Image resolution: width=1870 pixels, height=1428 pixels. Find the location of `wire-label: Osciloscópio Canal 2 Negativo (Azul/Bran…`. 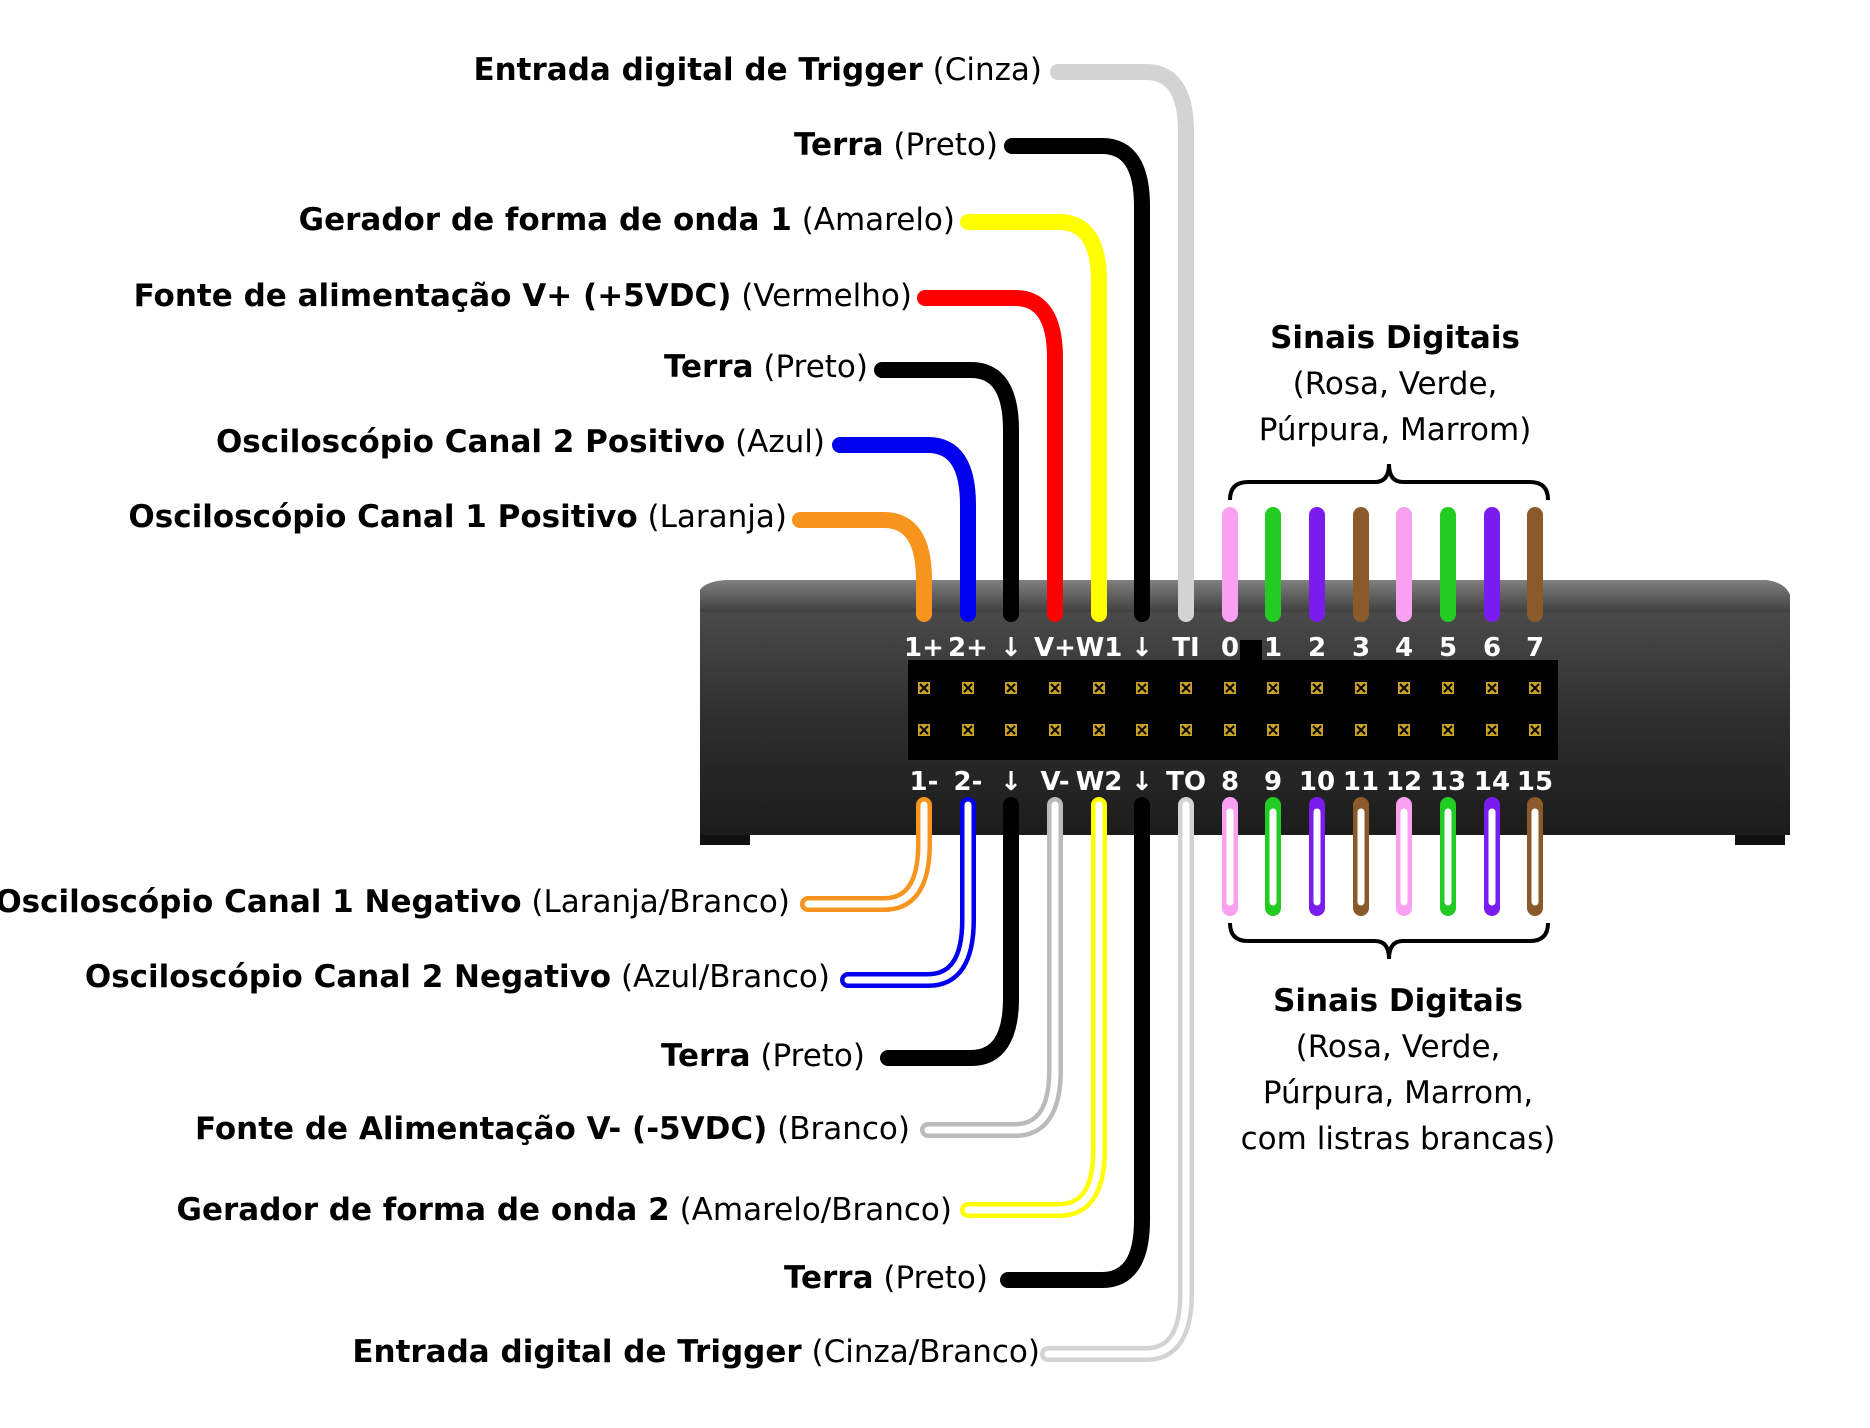

wire-label: Osciloscópio Canal 2 Negativo (Azul/Bran… is located at coordinates (457, 977).